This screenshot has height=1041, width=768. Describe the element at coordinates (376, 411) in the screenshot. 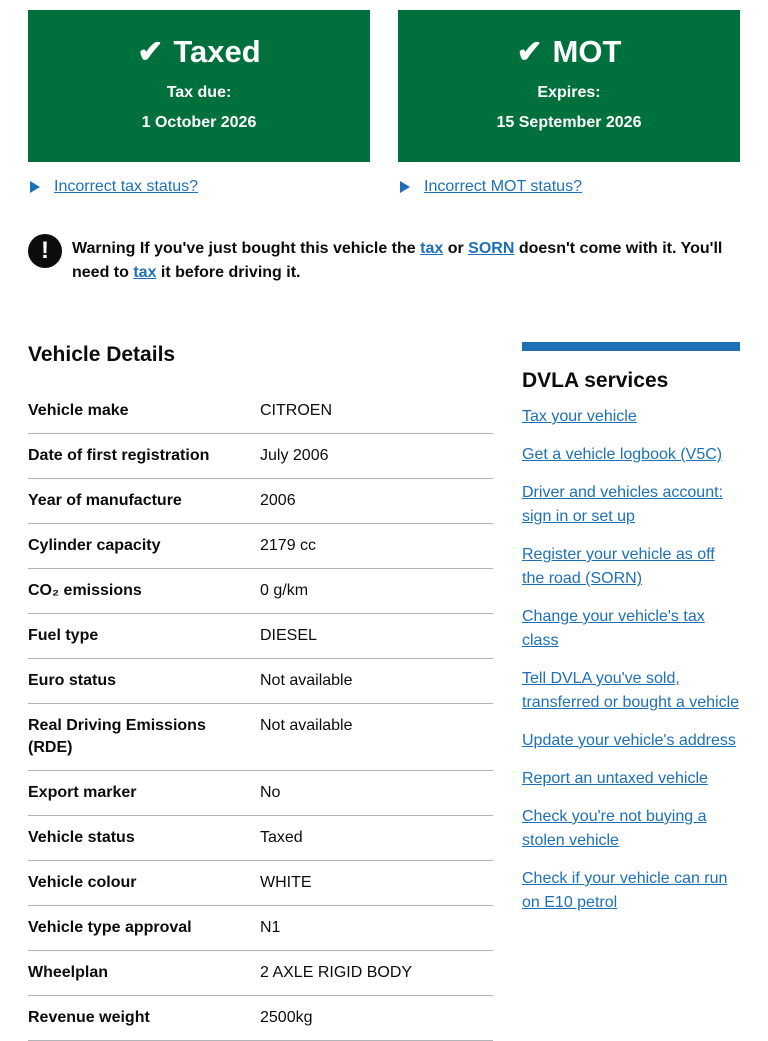

I see `detail-value: CITROEN` at that location.